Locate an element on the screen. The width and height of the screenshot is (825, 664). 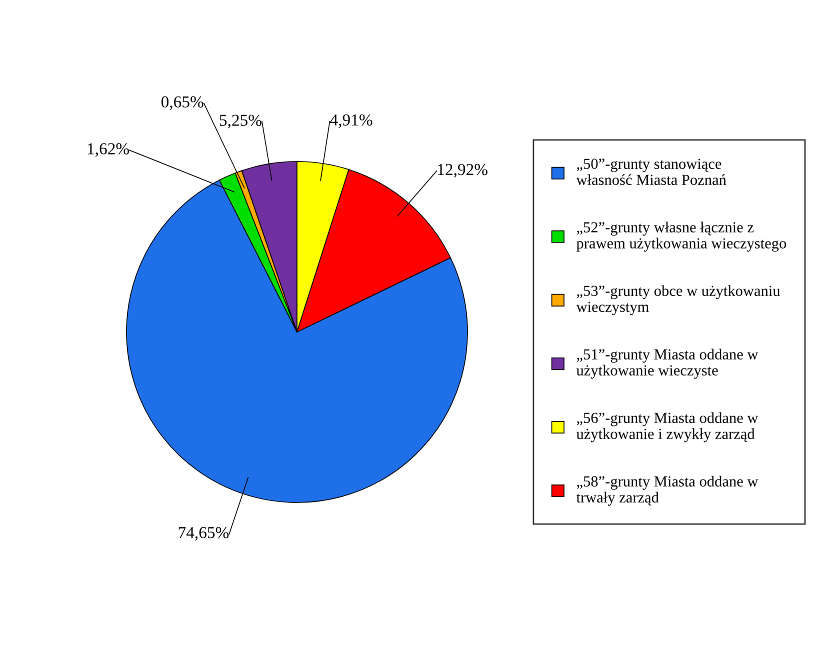
legend-label: „50”-grunty stanowiące własność Miasta Poznań is located at coordinates (651, 171).